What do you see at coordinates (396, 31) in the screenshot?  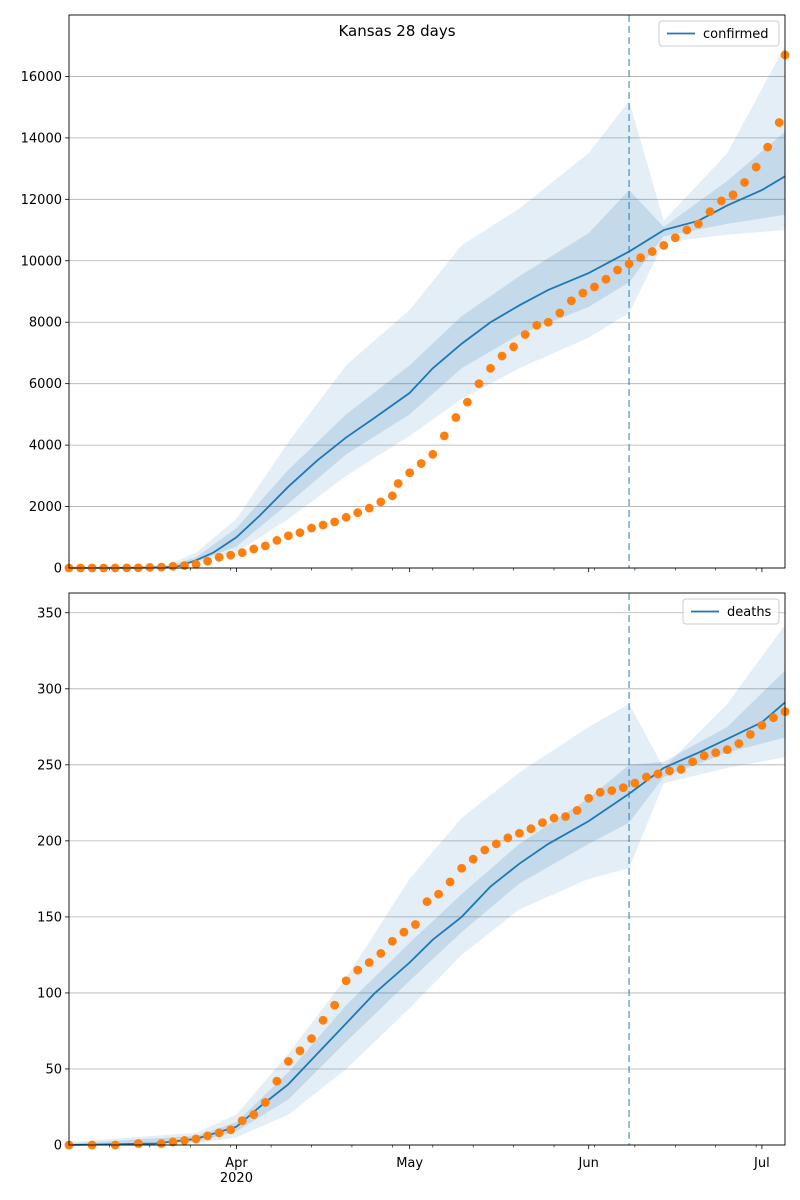 I see `figure-title: Kansas 28 days` at bounding box center [396, 31].